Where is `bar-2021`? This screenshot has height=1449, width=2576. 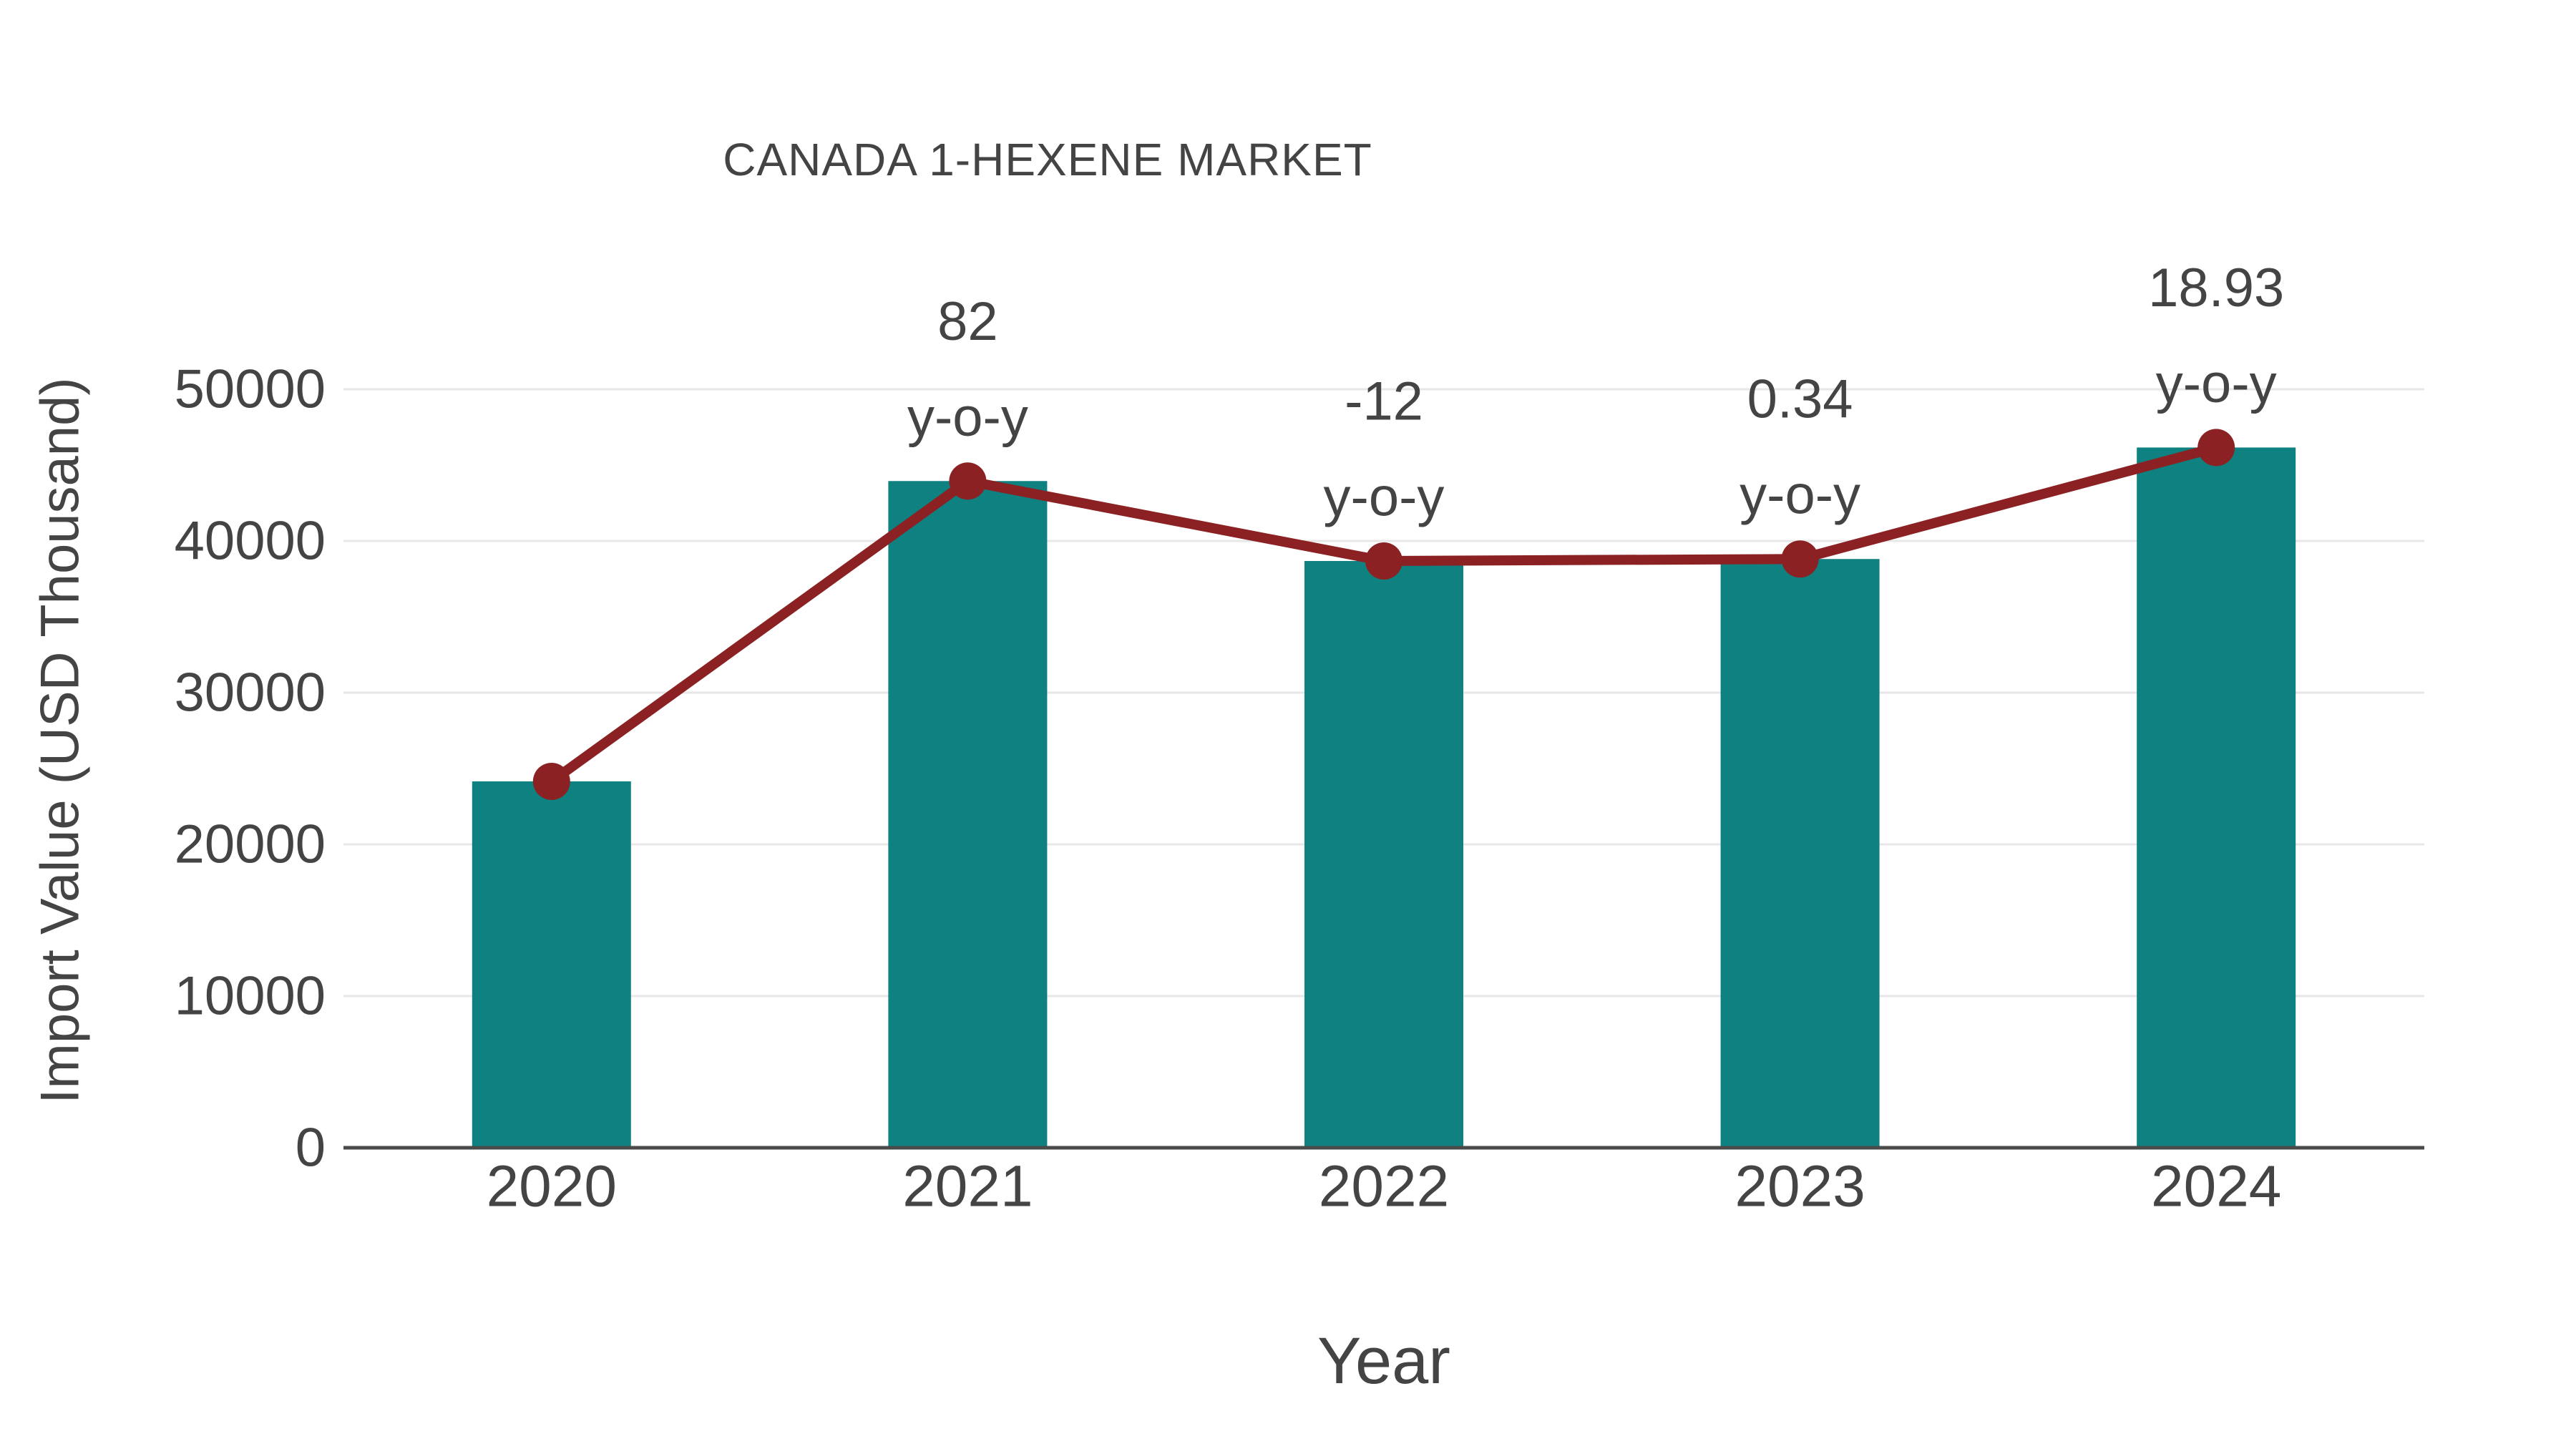 bar-2021 is located at coordinates (968, 814).